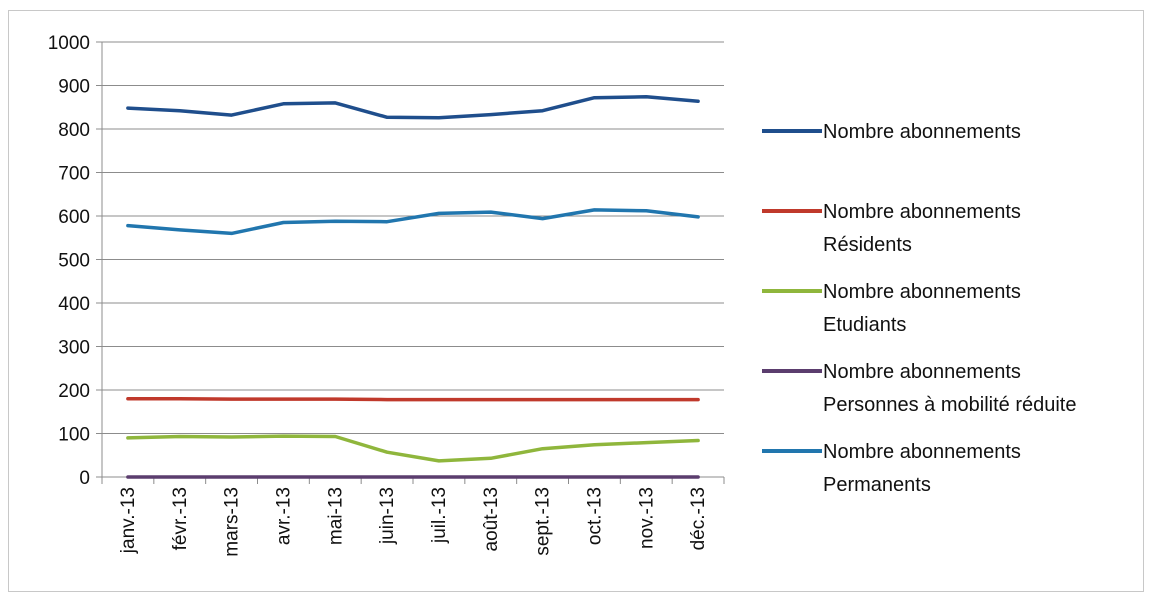 The height and width of the screenshot is (598, 1152). What do you see at coordinates (594, 516) in the screenshot?
I see `x-tick-label: oct.-13` at bounding box center [594, 516].